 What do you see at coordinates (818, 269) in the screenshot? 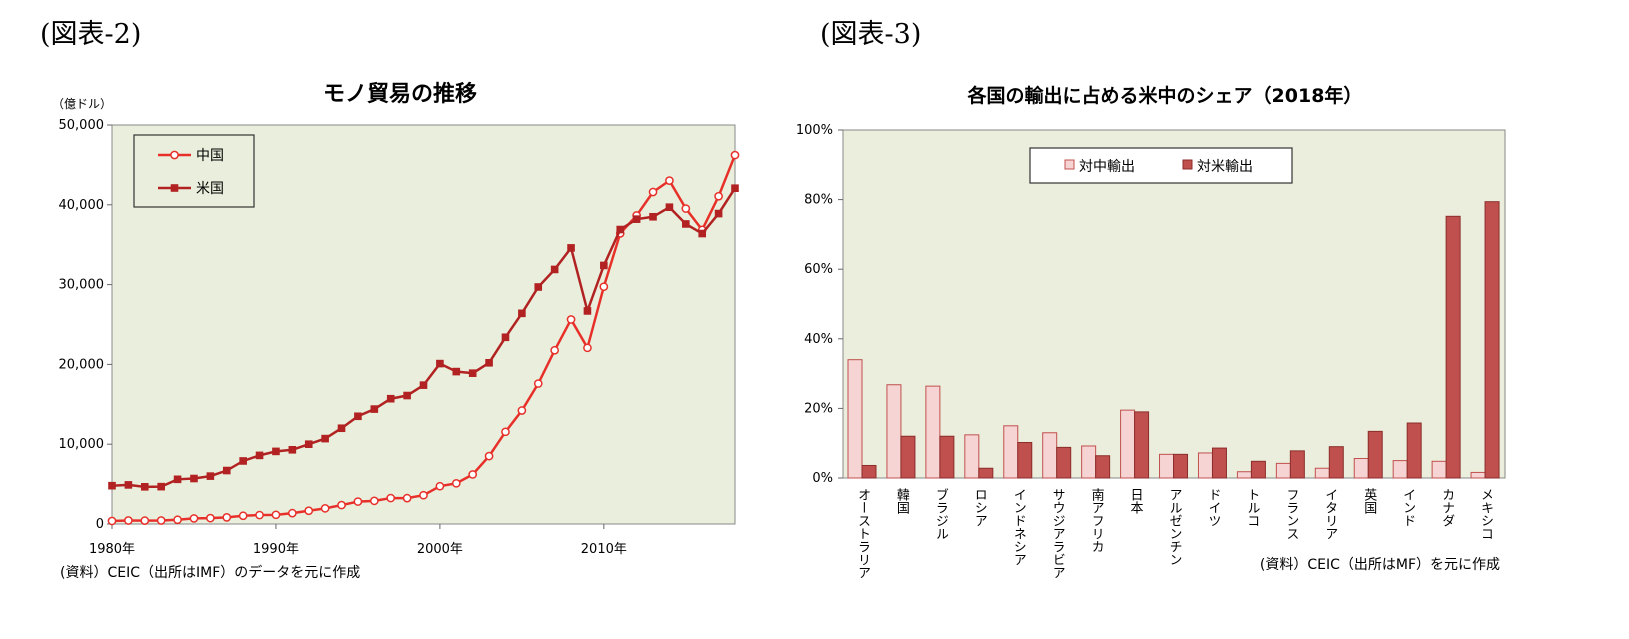
I see `y-tick-label: 60%` at bounding box center [818, 269].